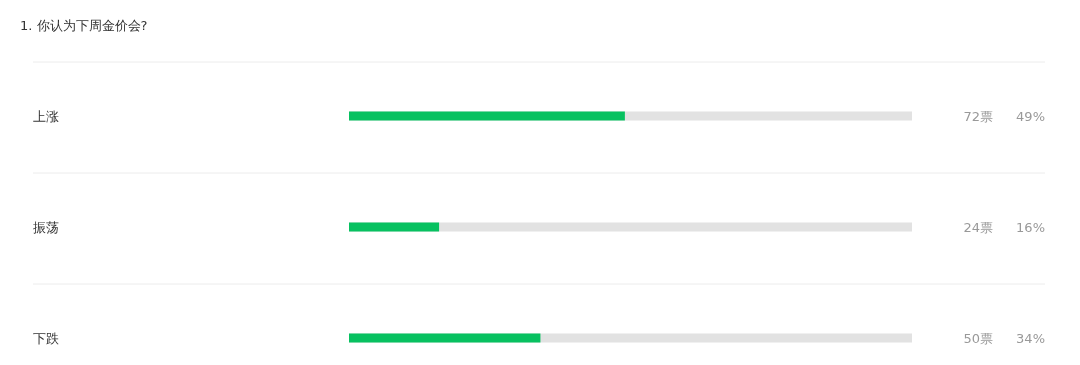  Describe the element at coordinates (1030, 227) in the screenshot. I see `data-label: 16%` at that location.